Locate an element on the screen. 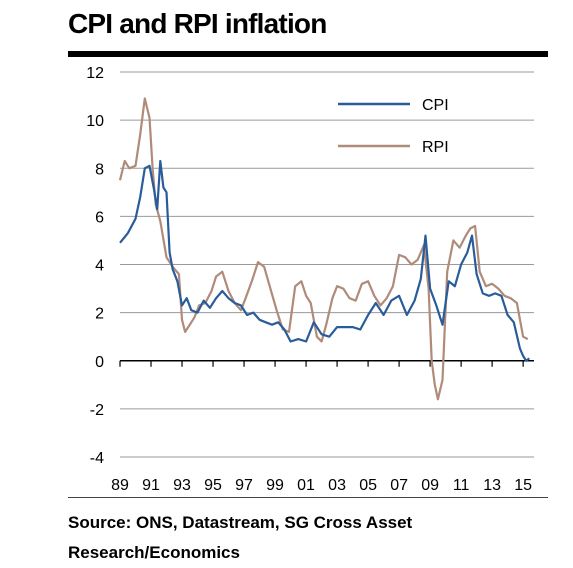 The height and width of the screenshot is (568, 573). y-tick-label: -2 is located at coordinates (97, 410).